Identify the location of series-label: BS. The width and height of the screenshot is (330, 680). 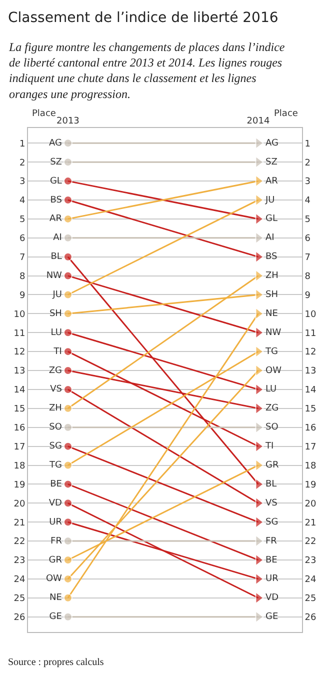
(56, 200).